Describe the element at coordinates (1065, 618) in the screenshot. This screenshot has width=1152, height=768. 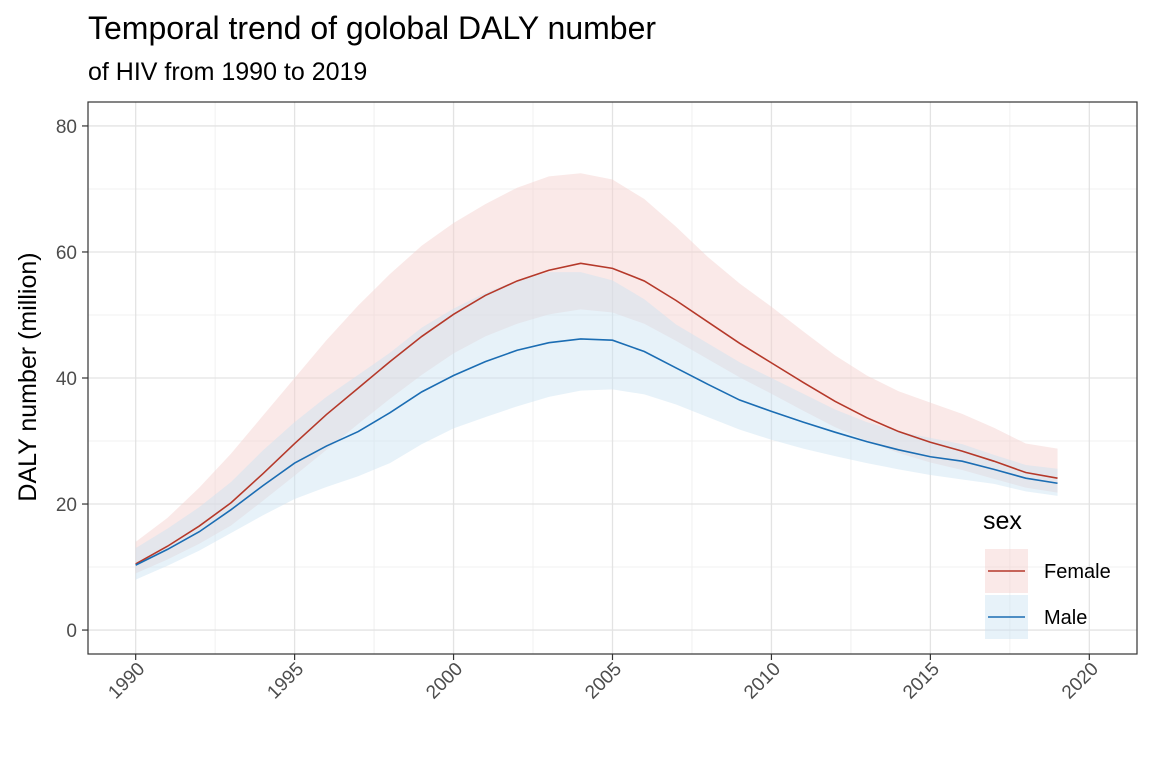
I see `legend-label-male: Male` at that location.